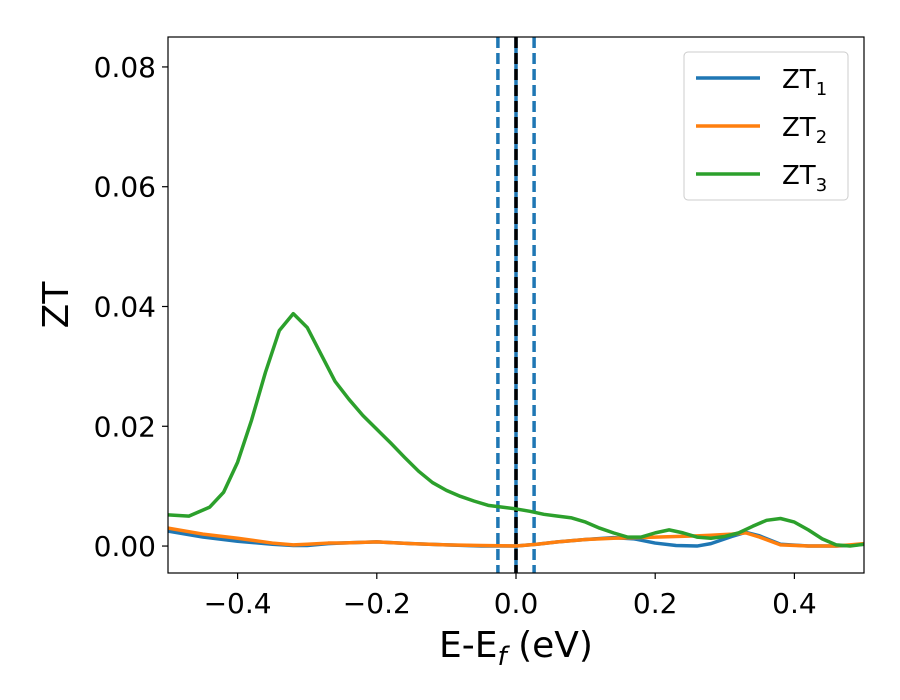 The image size is (900, 700). Describe the element at coordinates (125, 426) in the screenshot. I see `y-tick-label: 0.02` at that location.